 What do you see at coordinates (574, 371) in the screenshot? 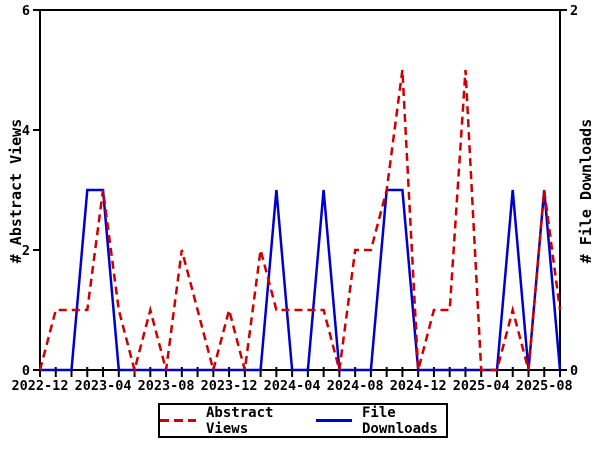
I see `y-tick-label-right: 0` at bounding box center [574, 371].